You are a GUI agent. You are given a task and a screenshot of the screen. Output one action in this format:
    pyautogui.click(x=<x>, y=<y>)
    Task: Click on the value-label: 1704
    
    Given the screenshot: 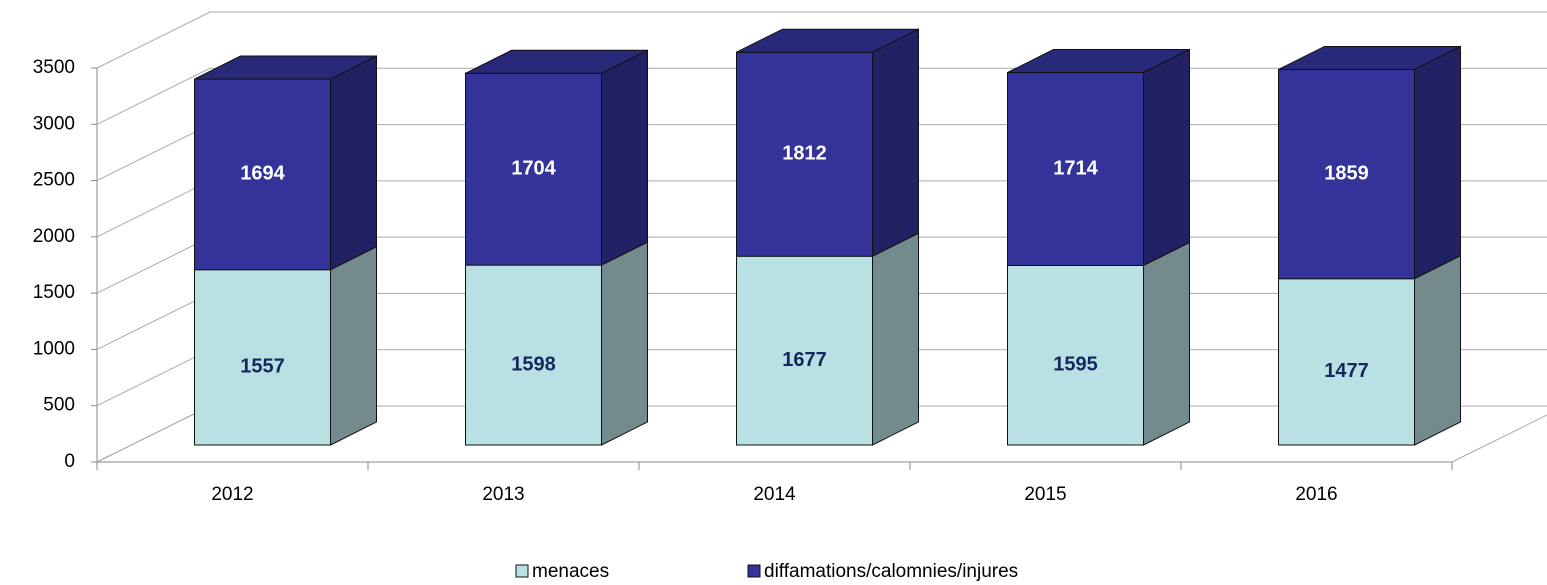 What is the action you would take?
    pyautogui.click(x=533, y=168)
    